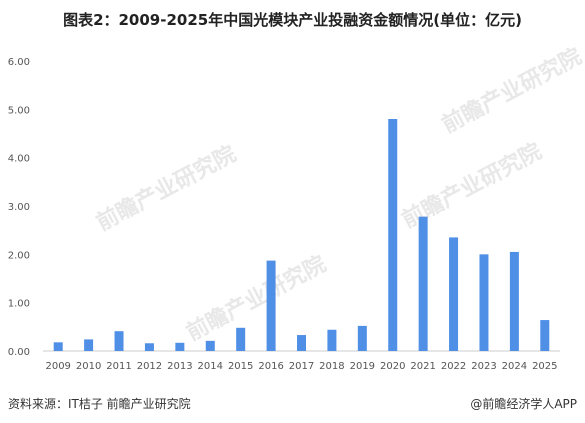 Image resolution: width=585 pixels, height=423 pixels. I want to click on bar-2023, so click(484, 302).